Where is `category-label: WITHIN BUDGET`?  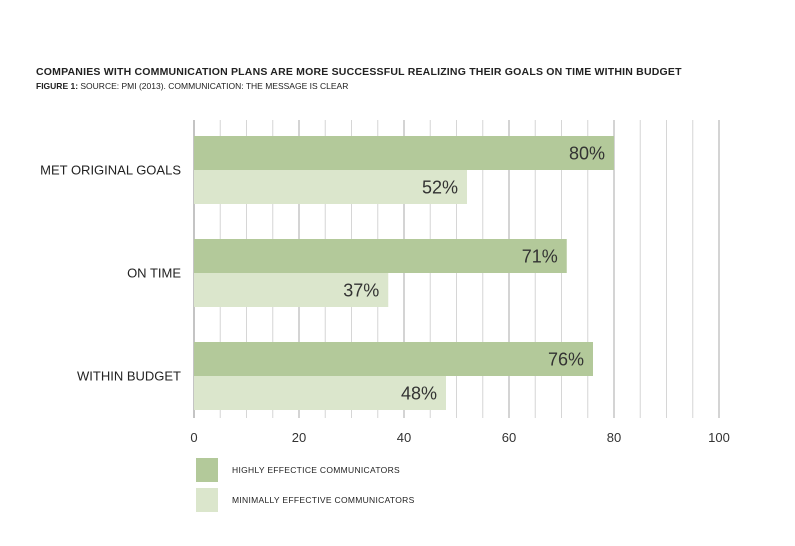
category-label: WITHIN BUDGET is located at coordinates (129, 376).